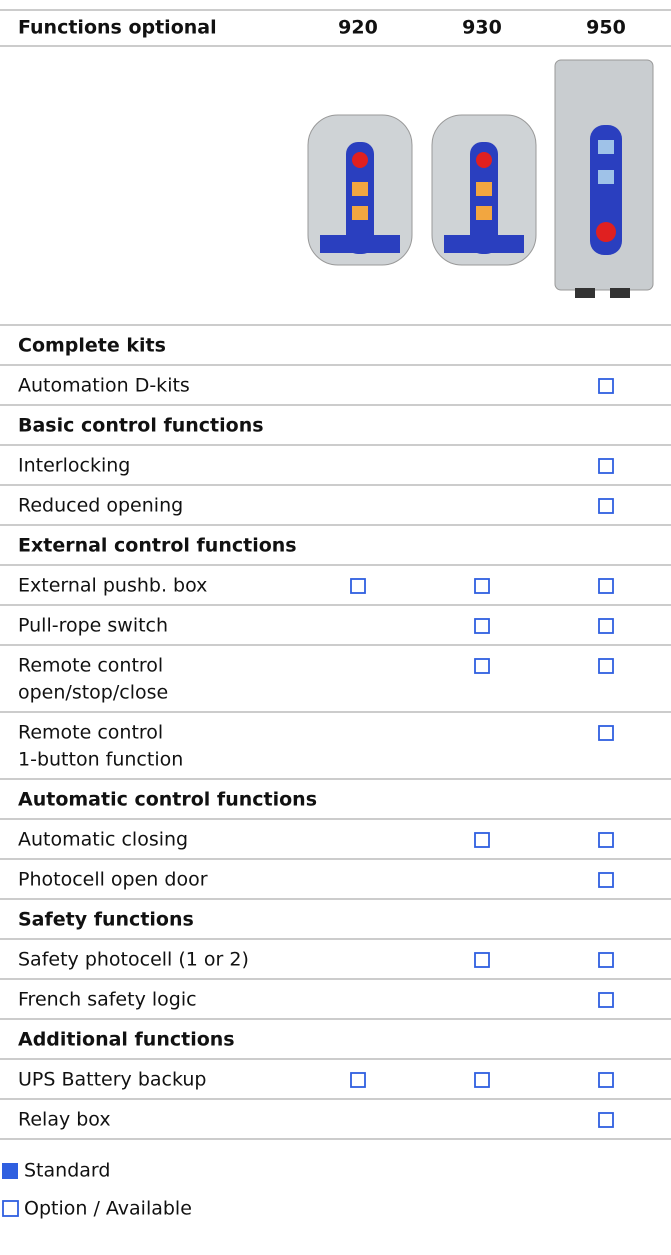 The image size is (671, 1255). I want to click on row-label: UPS Battery backup, so click(112, 1080).